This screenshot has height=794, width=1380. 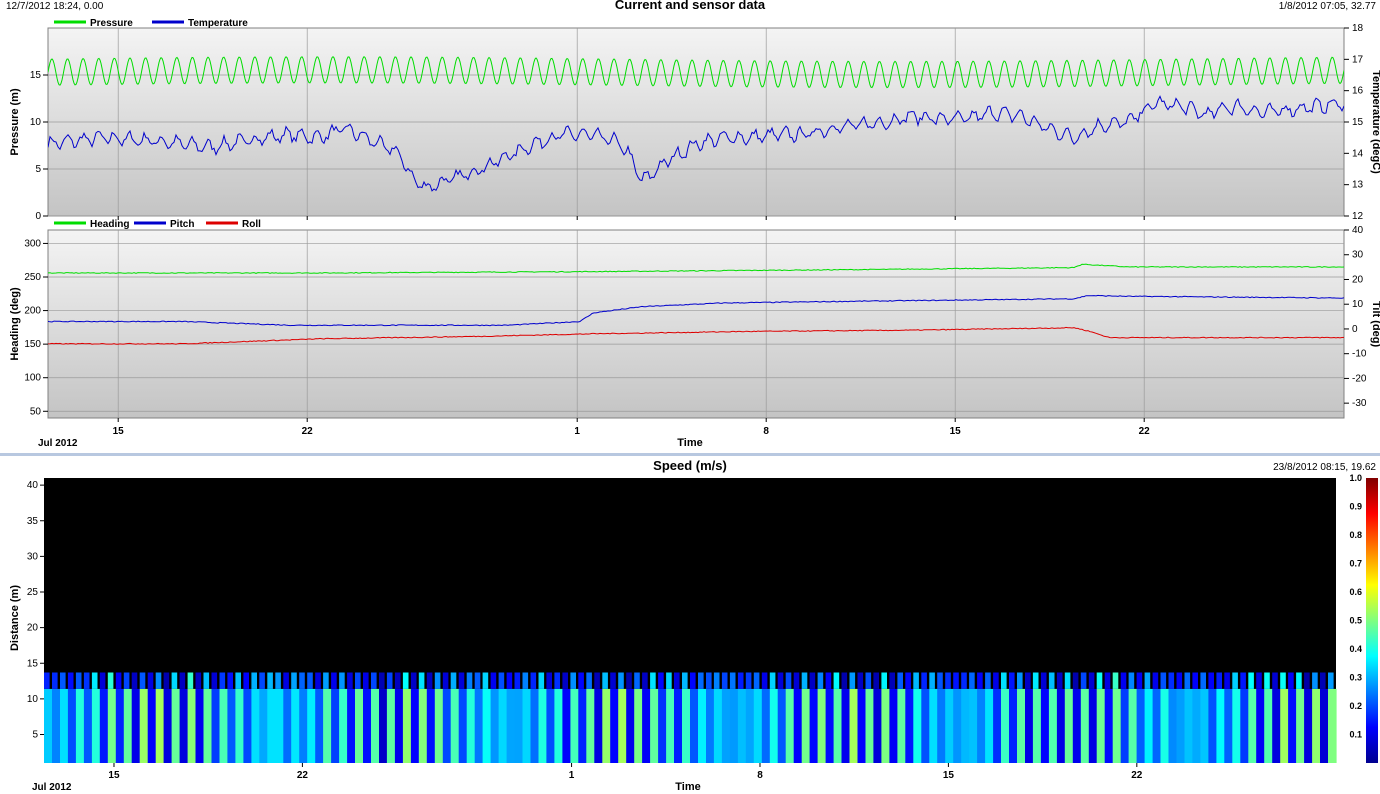 I want to click on x-start-label-bottom: Jul 2012, so click(x=52, y=787).